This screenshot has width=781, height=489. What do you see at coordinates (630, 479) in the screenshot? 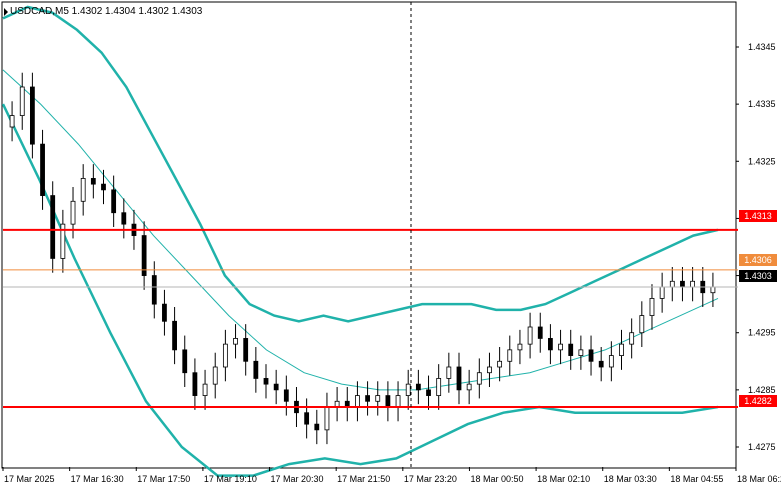
I see `time-tick-label: 18 Mar 03:30` at bounding box center [630, 479].